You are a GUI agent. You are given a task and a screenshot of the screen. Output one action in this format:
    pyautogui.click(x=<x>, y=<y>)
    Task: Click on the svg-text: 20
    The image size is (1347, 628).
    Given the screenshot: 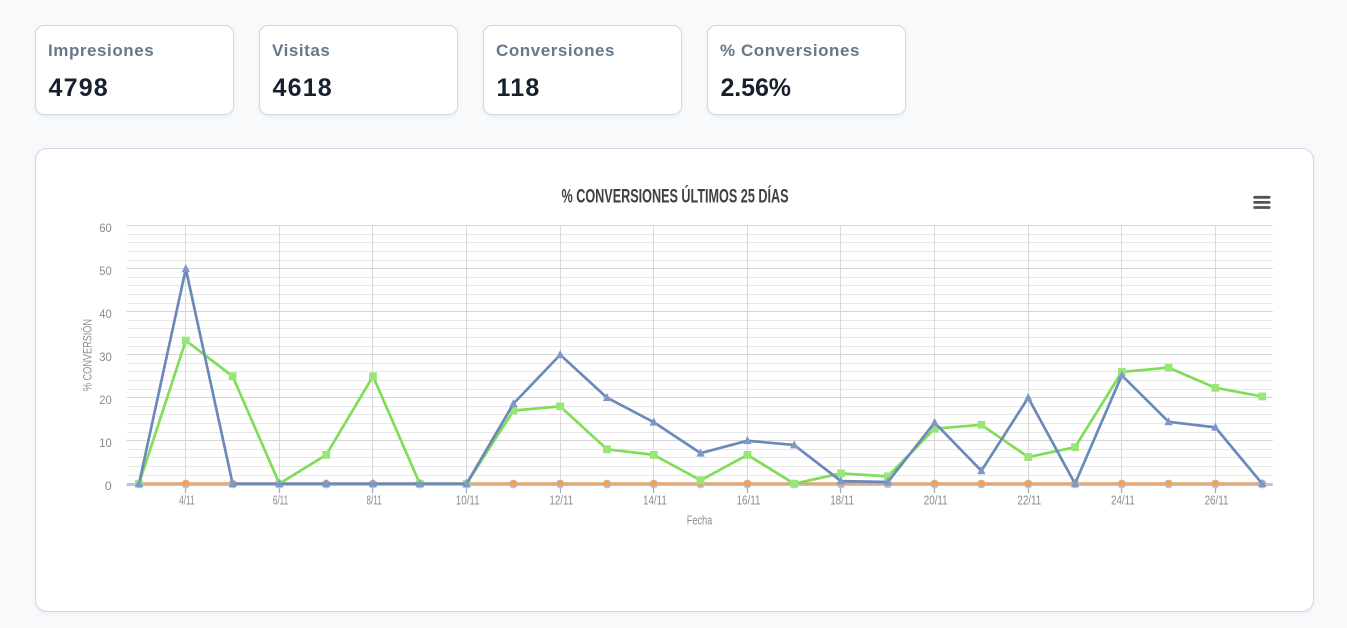 What is the action you would take?
    pyautogui.click(x=105, y=400)
    